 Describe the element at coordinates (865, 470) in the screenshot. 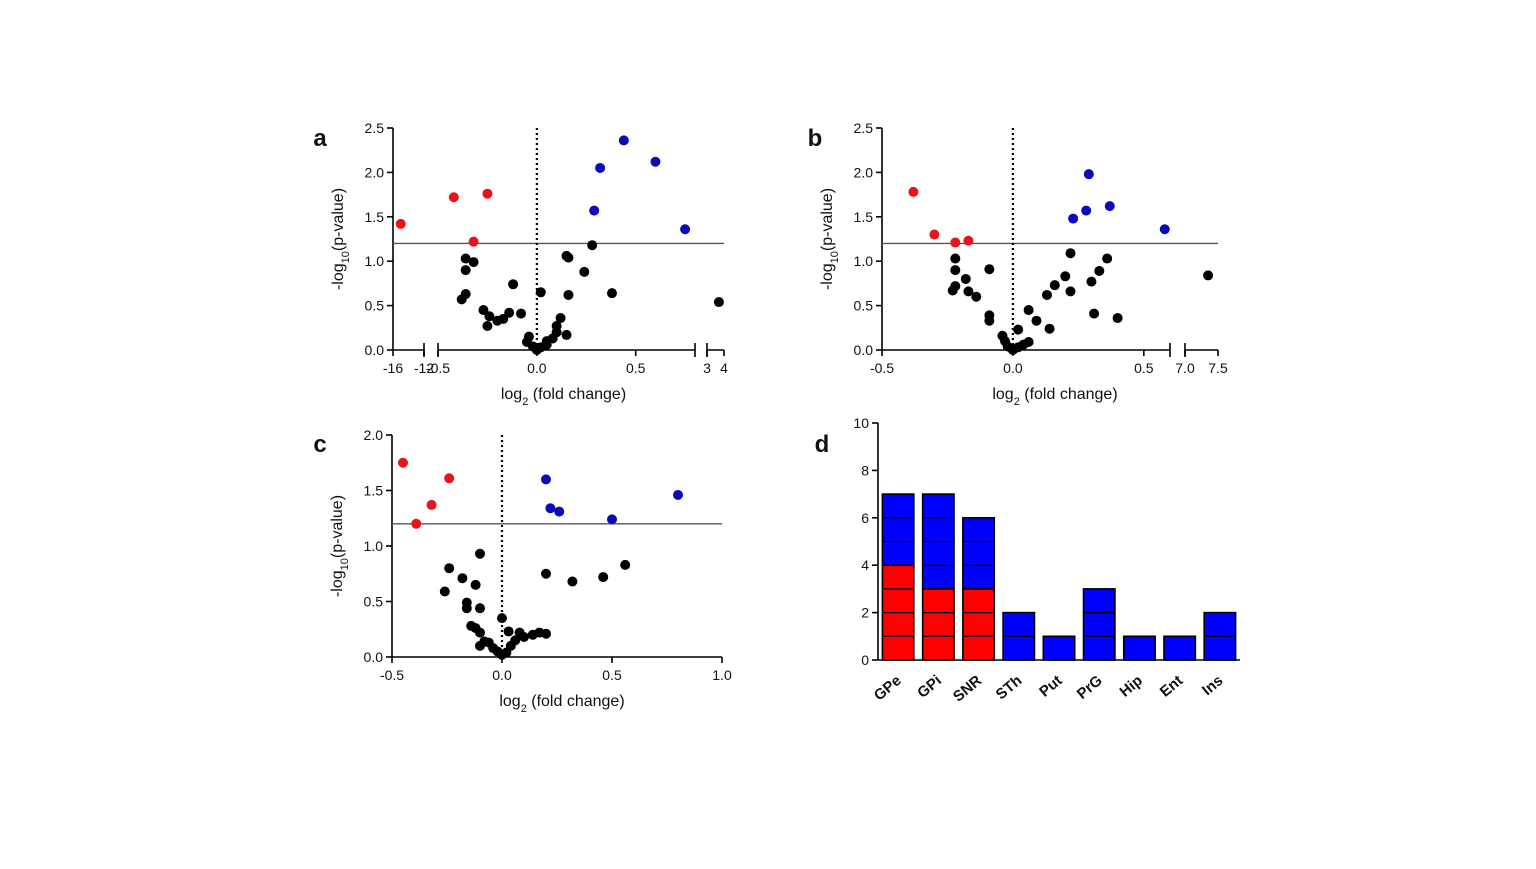

I see `y-tick-label: 8` at that location.